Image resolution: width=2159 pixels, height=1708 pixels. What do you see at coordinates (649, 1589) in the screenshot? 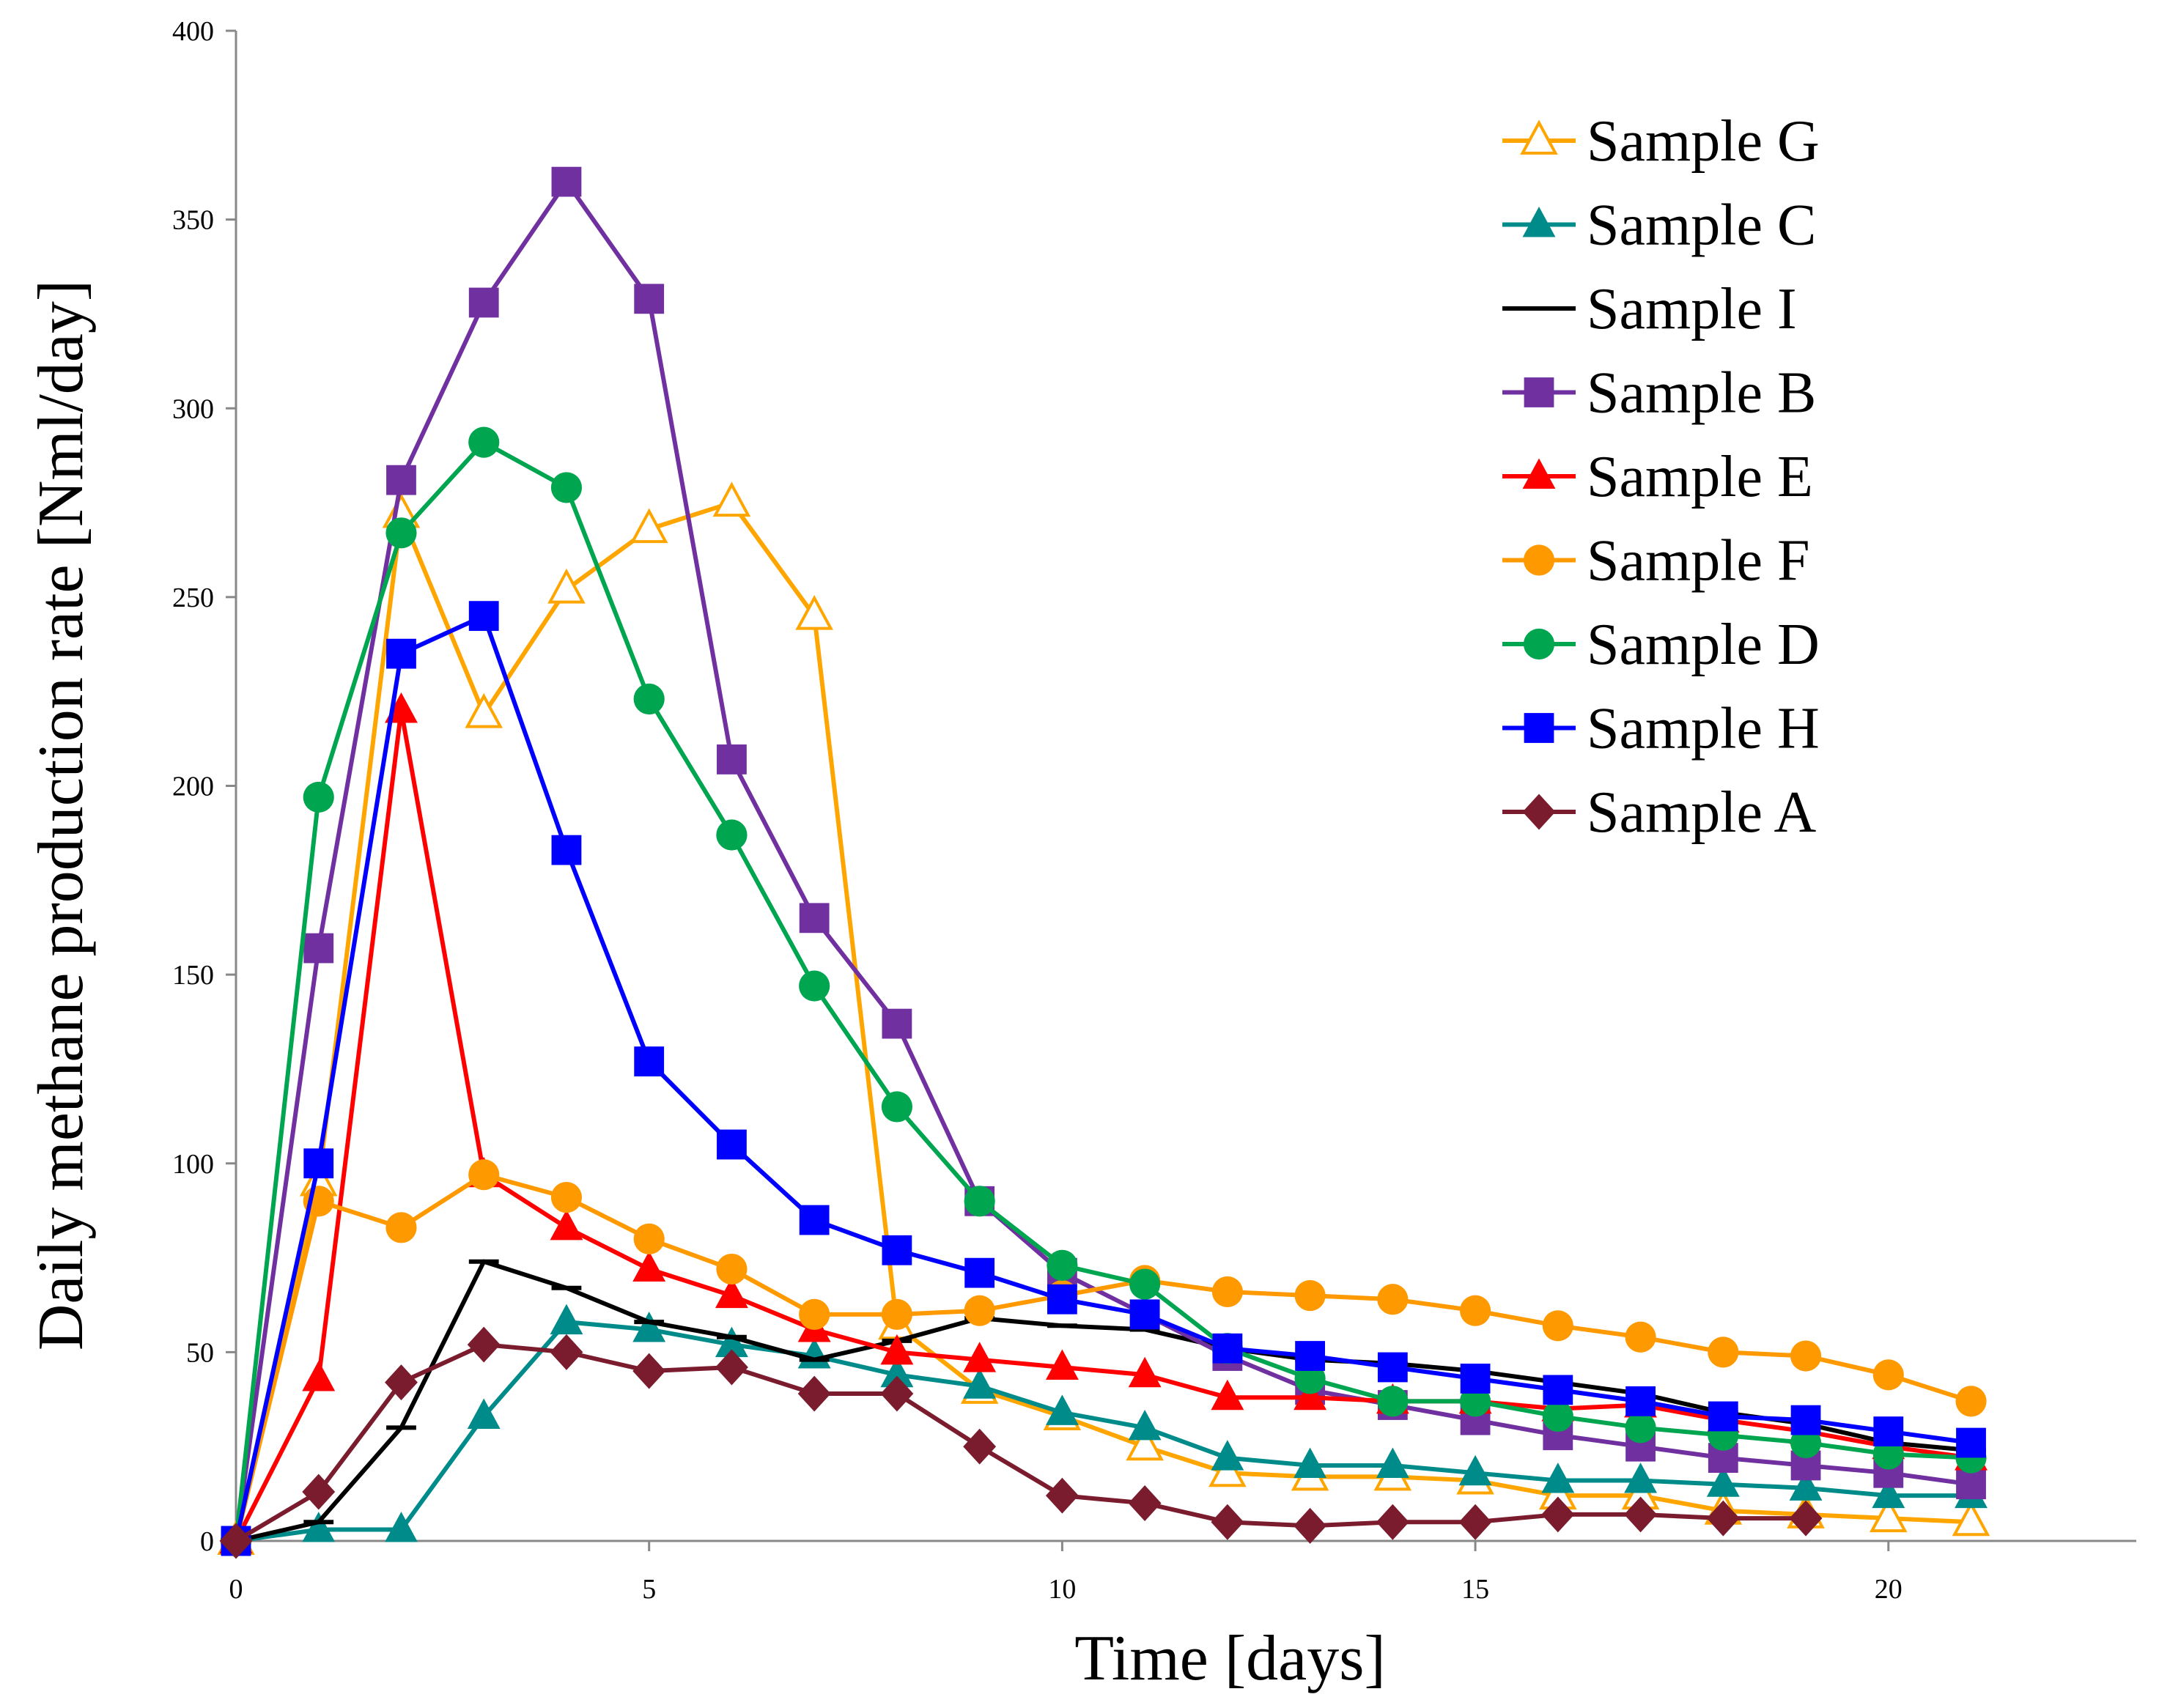
I see `x-tick-label: 5` at bounding box center [649, 1589].